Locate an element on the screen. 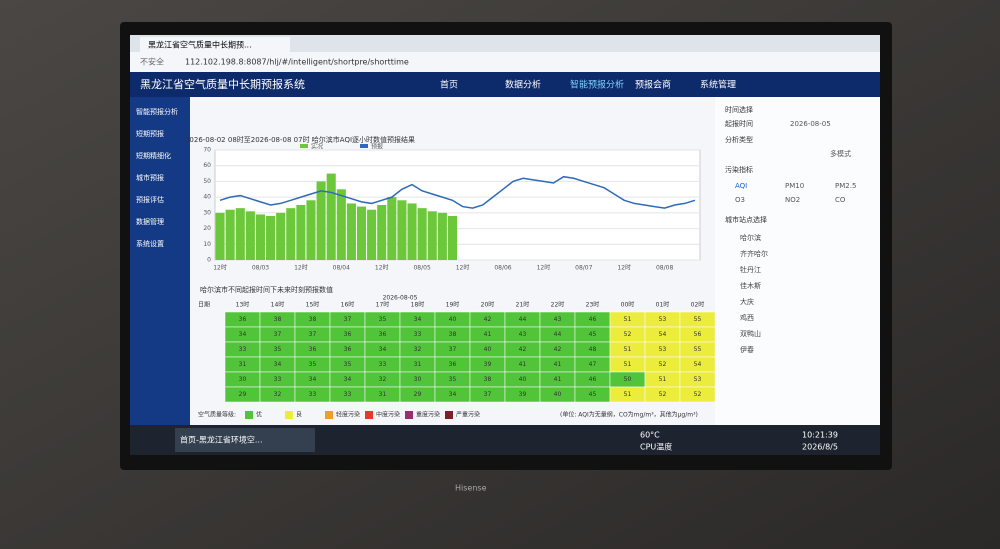 This screenshot has width=1000, height=549. city-option: 鸡西 is located at coordinates (747, 317).